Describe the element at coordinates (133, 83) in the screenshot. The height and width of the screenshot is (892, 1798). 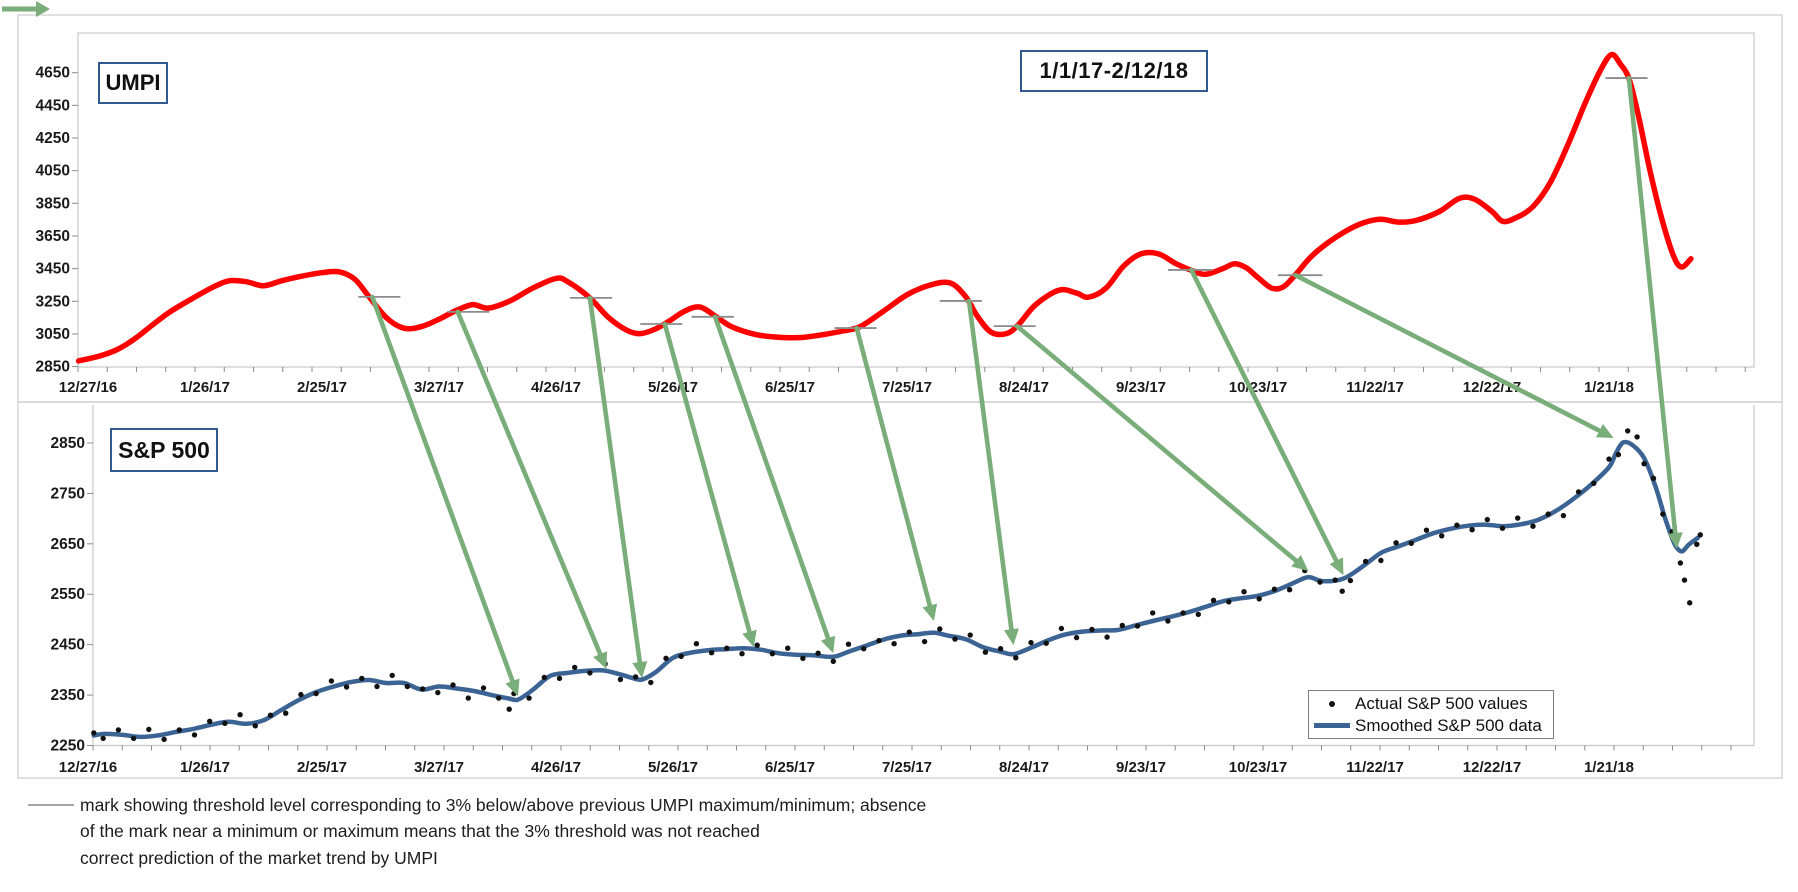
I see `umpi-chart-title-box: UMPI` at that location.